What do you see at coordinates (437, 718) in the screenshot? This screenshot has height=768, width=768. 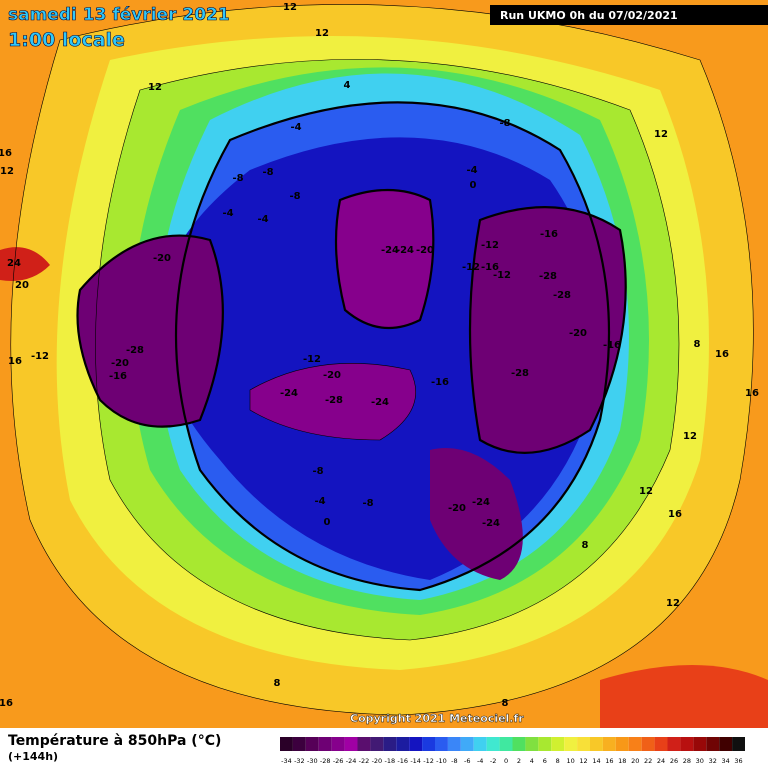 I see `copyright: Copyright 2021 Meteociel.fr` at bounding box center [437, 718].